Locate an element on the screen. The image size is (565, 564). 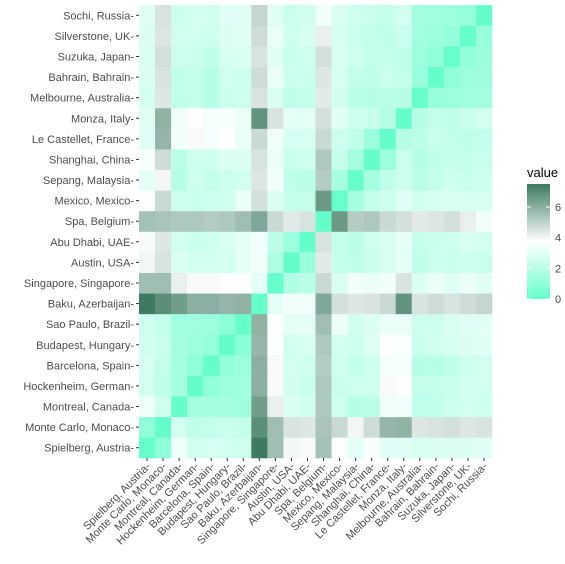
legend-label: 2 is located at coordinates (558, 269).